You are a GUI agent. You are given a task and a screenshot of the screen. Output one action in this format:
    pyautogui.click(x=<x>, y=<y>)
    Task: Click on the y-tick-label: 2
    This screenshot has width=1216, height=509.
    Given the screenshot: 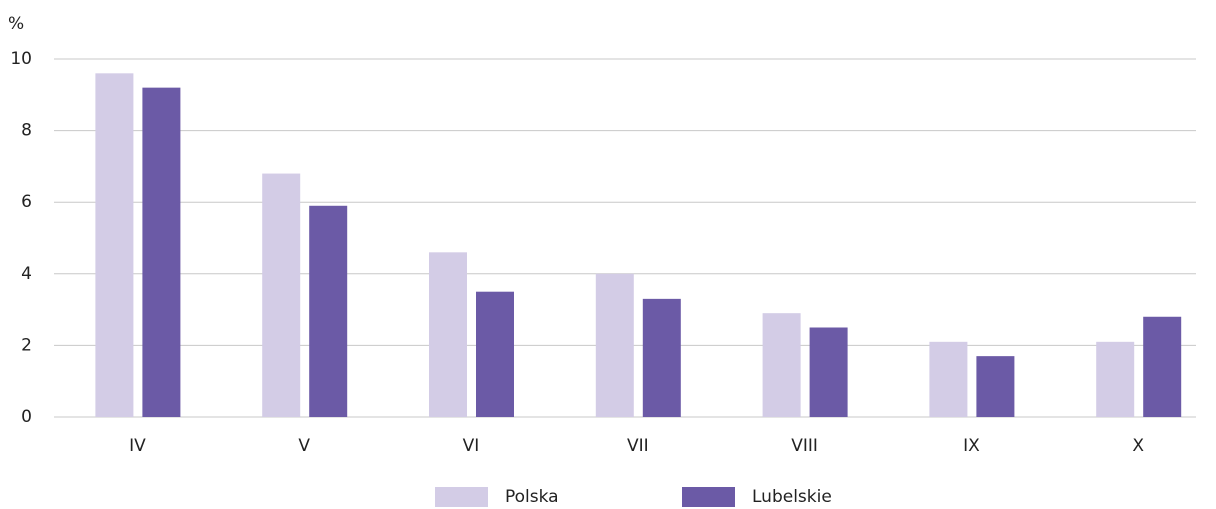 What is the action you would take?
    pyautogui.click(x=26, y=345)
    